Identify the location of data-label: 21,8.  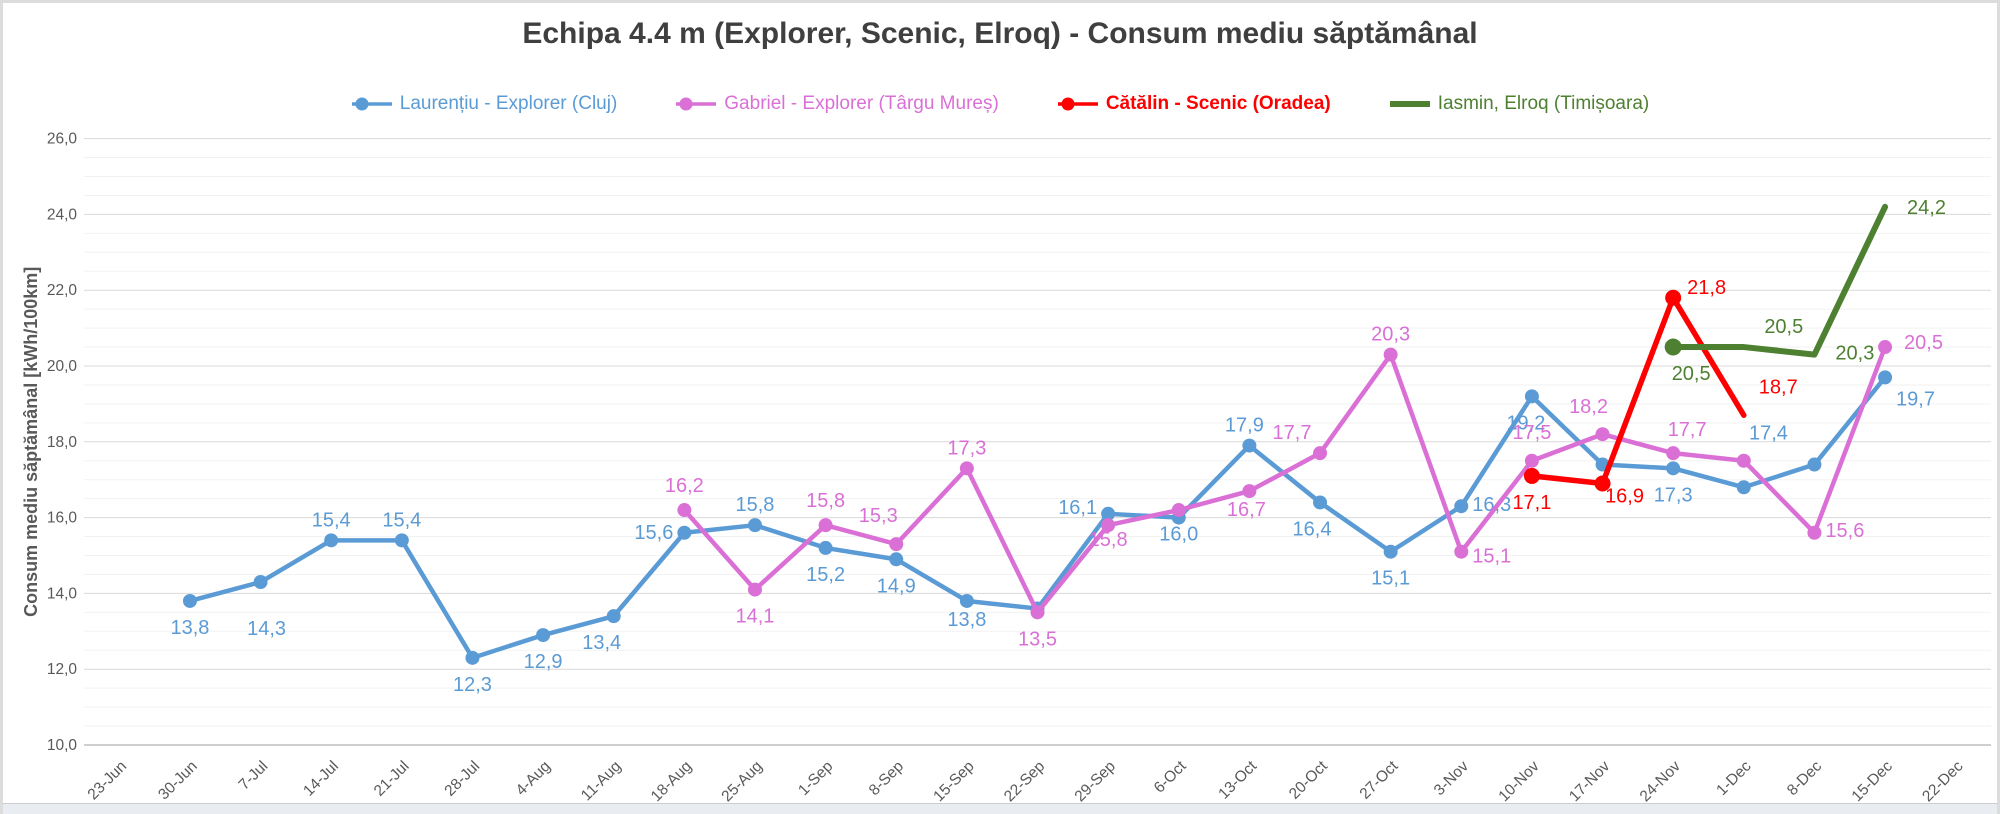
(1706, 288).